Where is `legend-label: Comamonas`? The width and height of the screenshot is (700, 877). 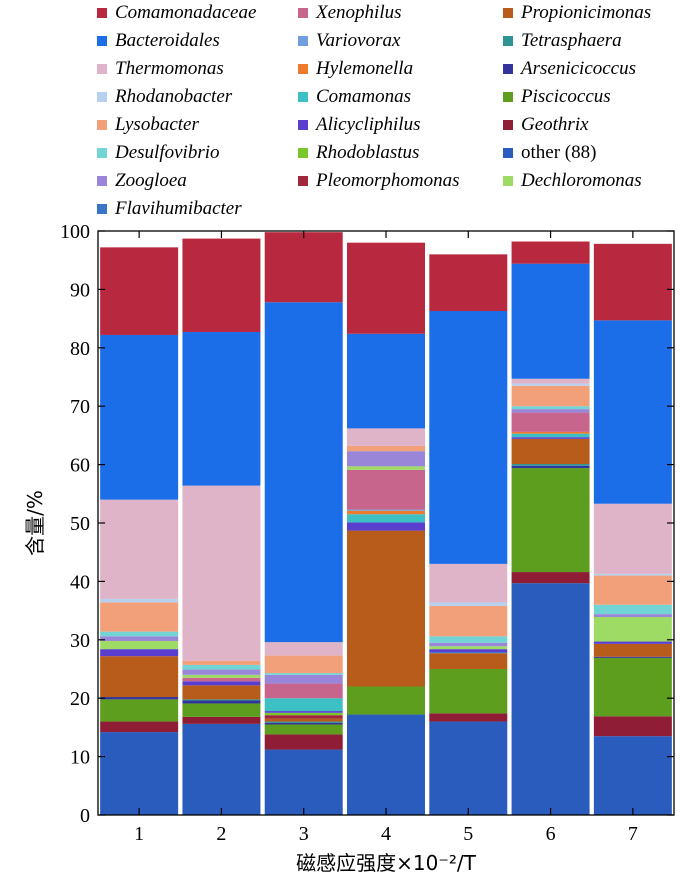
legend-label: Comamonas is located at coordinates (364, 96).